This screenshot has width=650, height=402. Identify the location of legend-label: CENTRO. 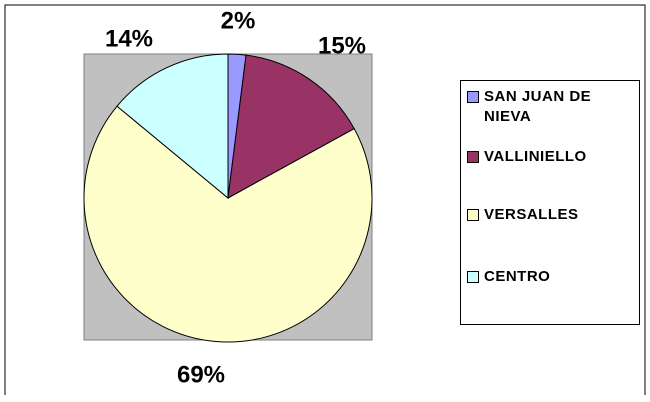
(517, 276).